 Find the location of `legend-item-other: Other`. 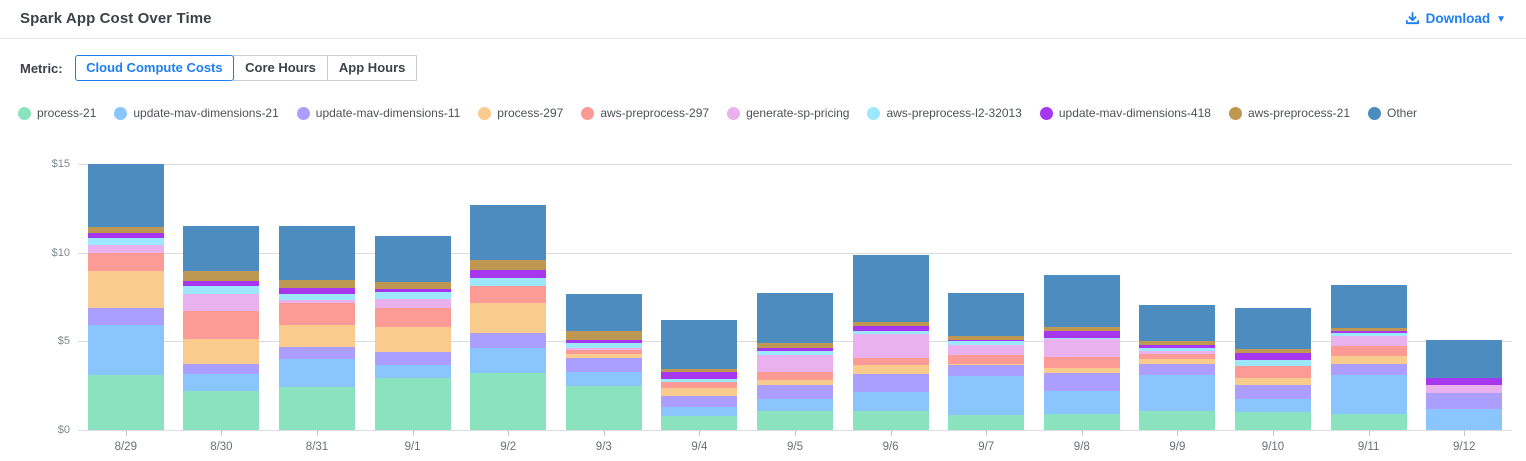

legend-item-other: Other is located at coordinates (1392, 113).